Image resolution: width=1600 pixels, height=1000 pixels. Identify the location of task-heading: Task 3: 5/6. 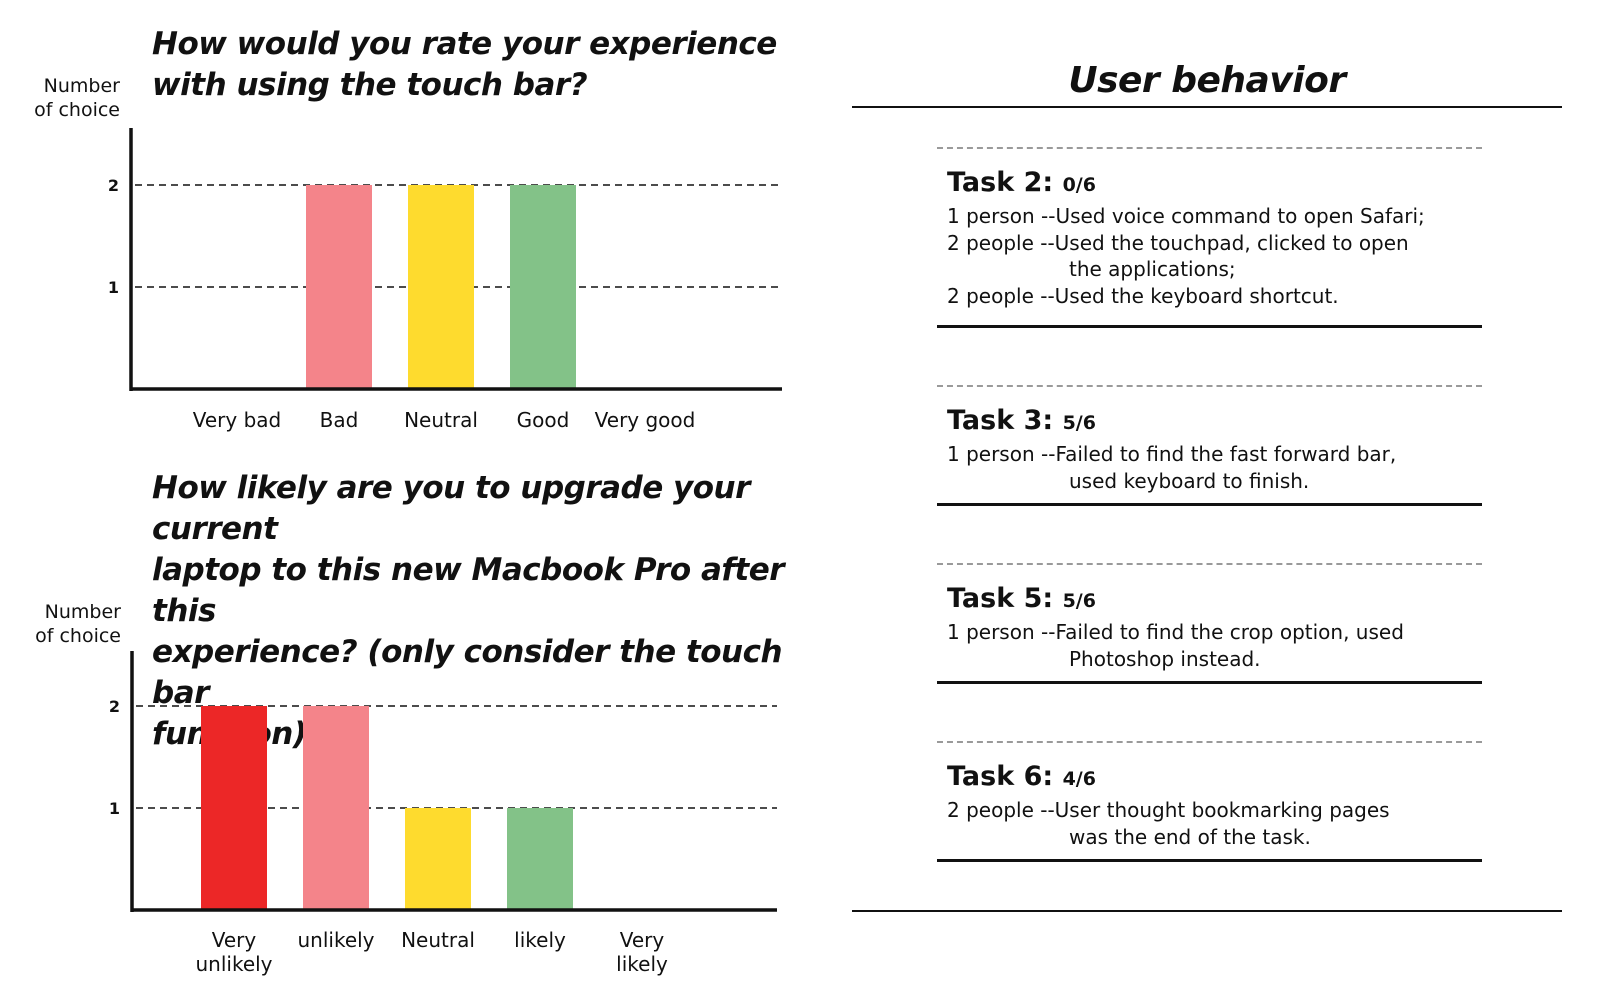
(1214, 422).